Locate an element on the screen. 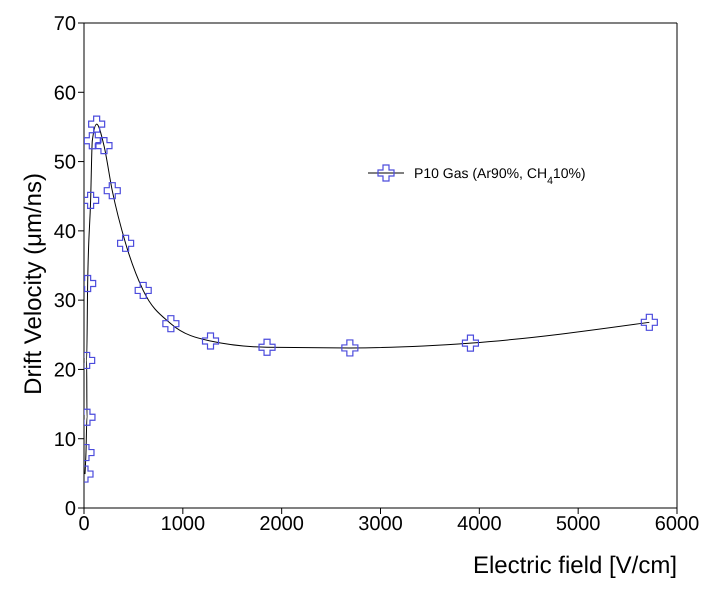 The width and height of the screenshot is (706, 614). y-tick-label: 30 is located at coordinates (65, 301).